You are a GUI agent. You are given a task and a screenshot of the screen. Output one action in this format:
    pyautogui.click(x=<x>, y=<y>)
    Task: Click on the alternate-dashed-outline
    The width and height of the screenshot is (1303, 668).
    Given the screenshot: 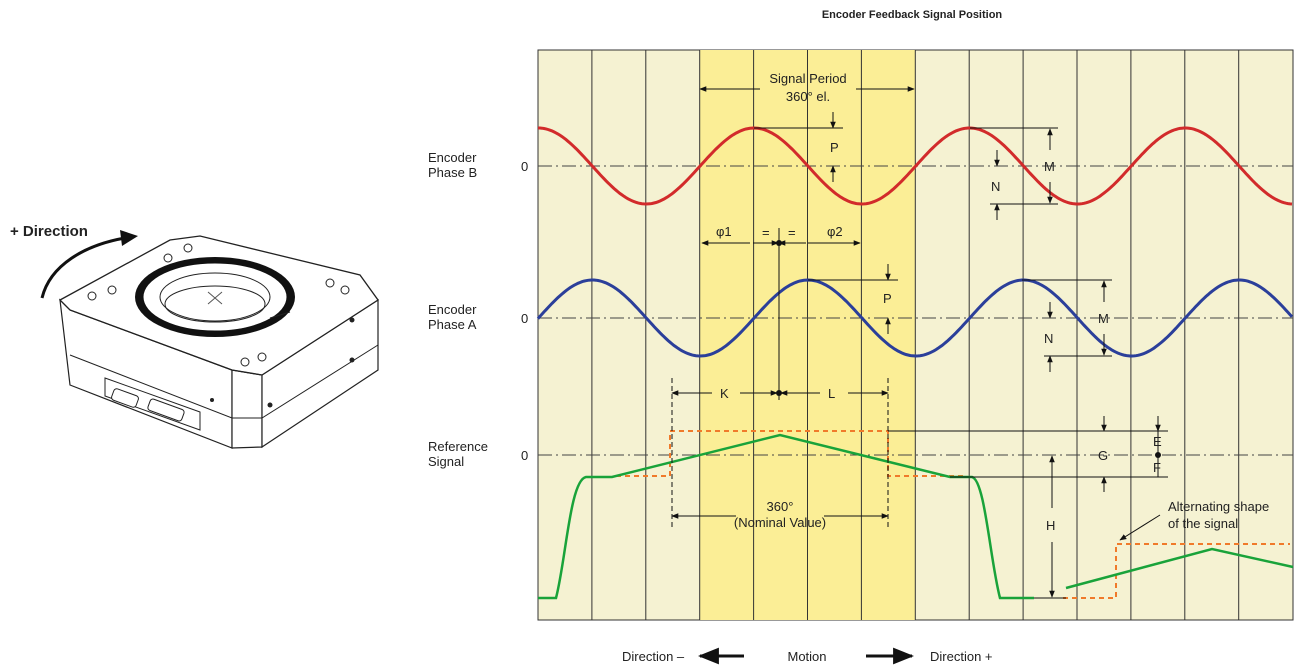 What is the action you would take?
    pyautogui.click(x=1176, y=571)
    